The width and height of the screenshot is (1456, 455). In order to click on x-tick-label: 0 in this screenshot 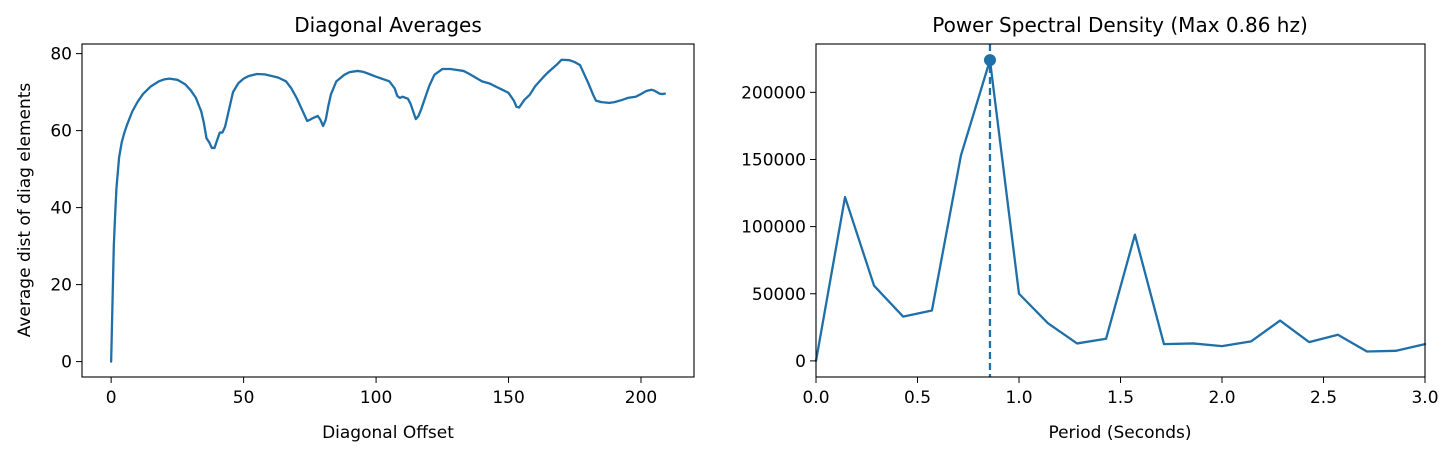, I will do `click(111, 398)`.